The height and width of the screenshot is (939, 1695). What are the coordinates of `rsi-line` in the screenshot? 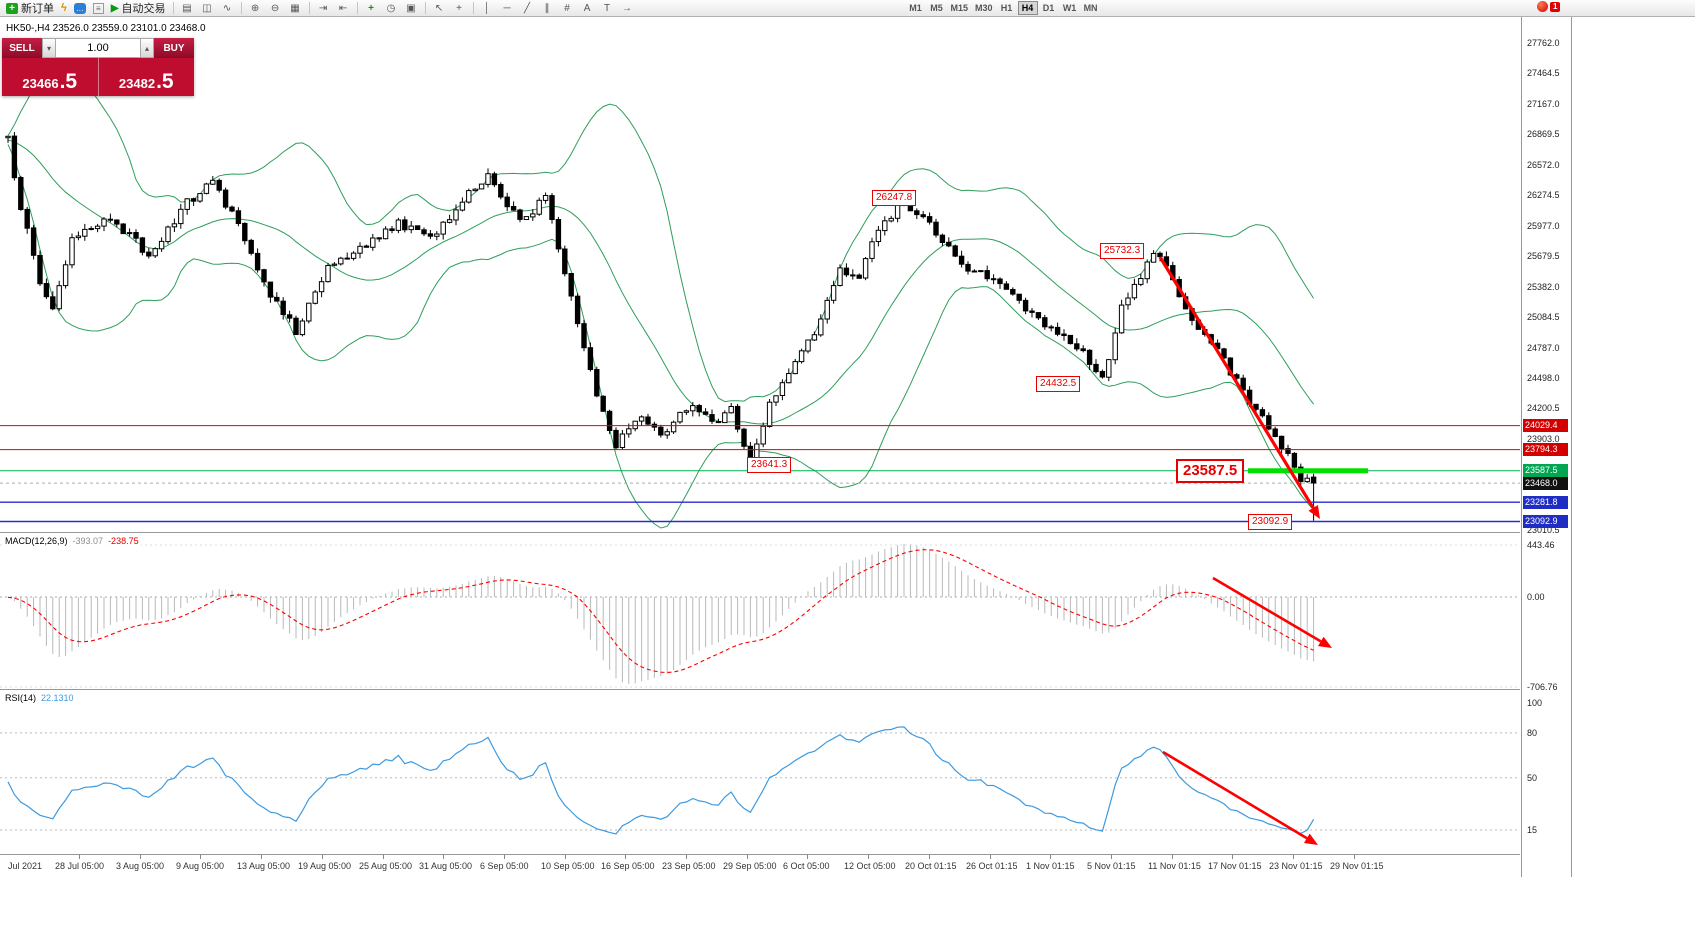 It's located at (661, 780).